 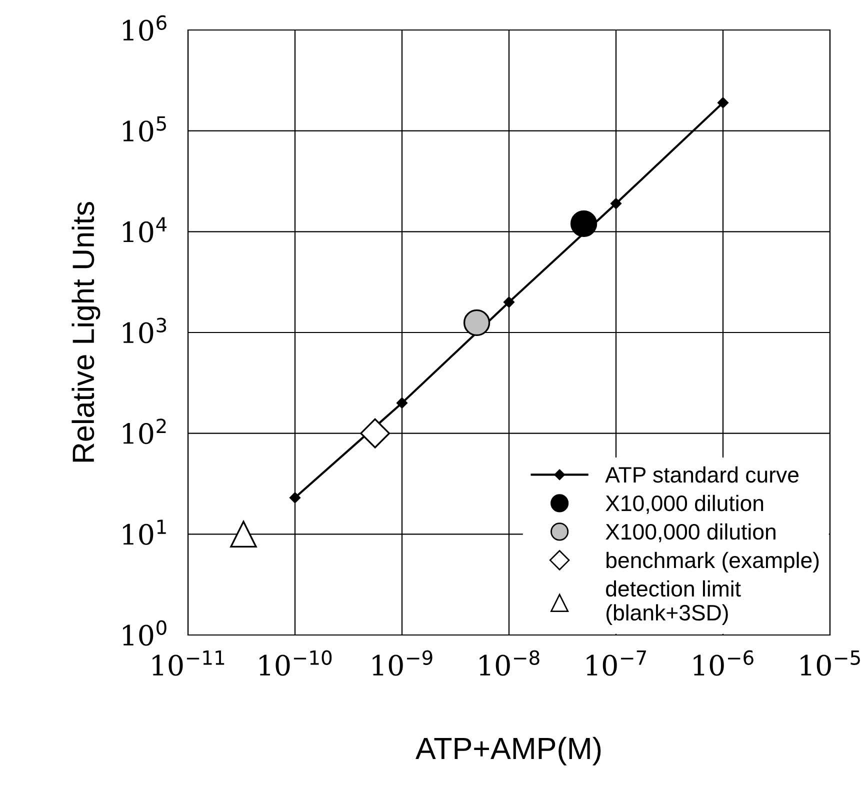 What do you see at coordinates (402, 663) in the screenshot?
I see `x-tick-label: 10$^{−9}$` at bounding box center [402, 663].